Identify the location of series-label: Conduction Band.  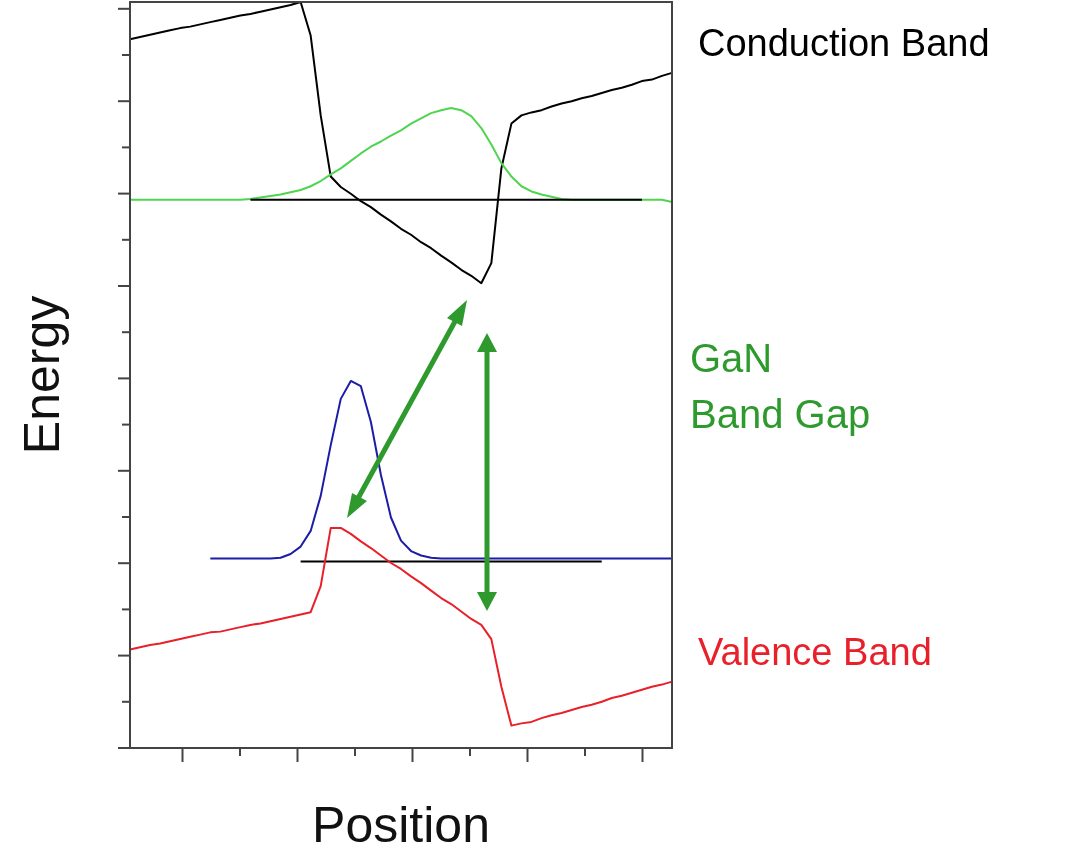
(844, 43).